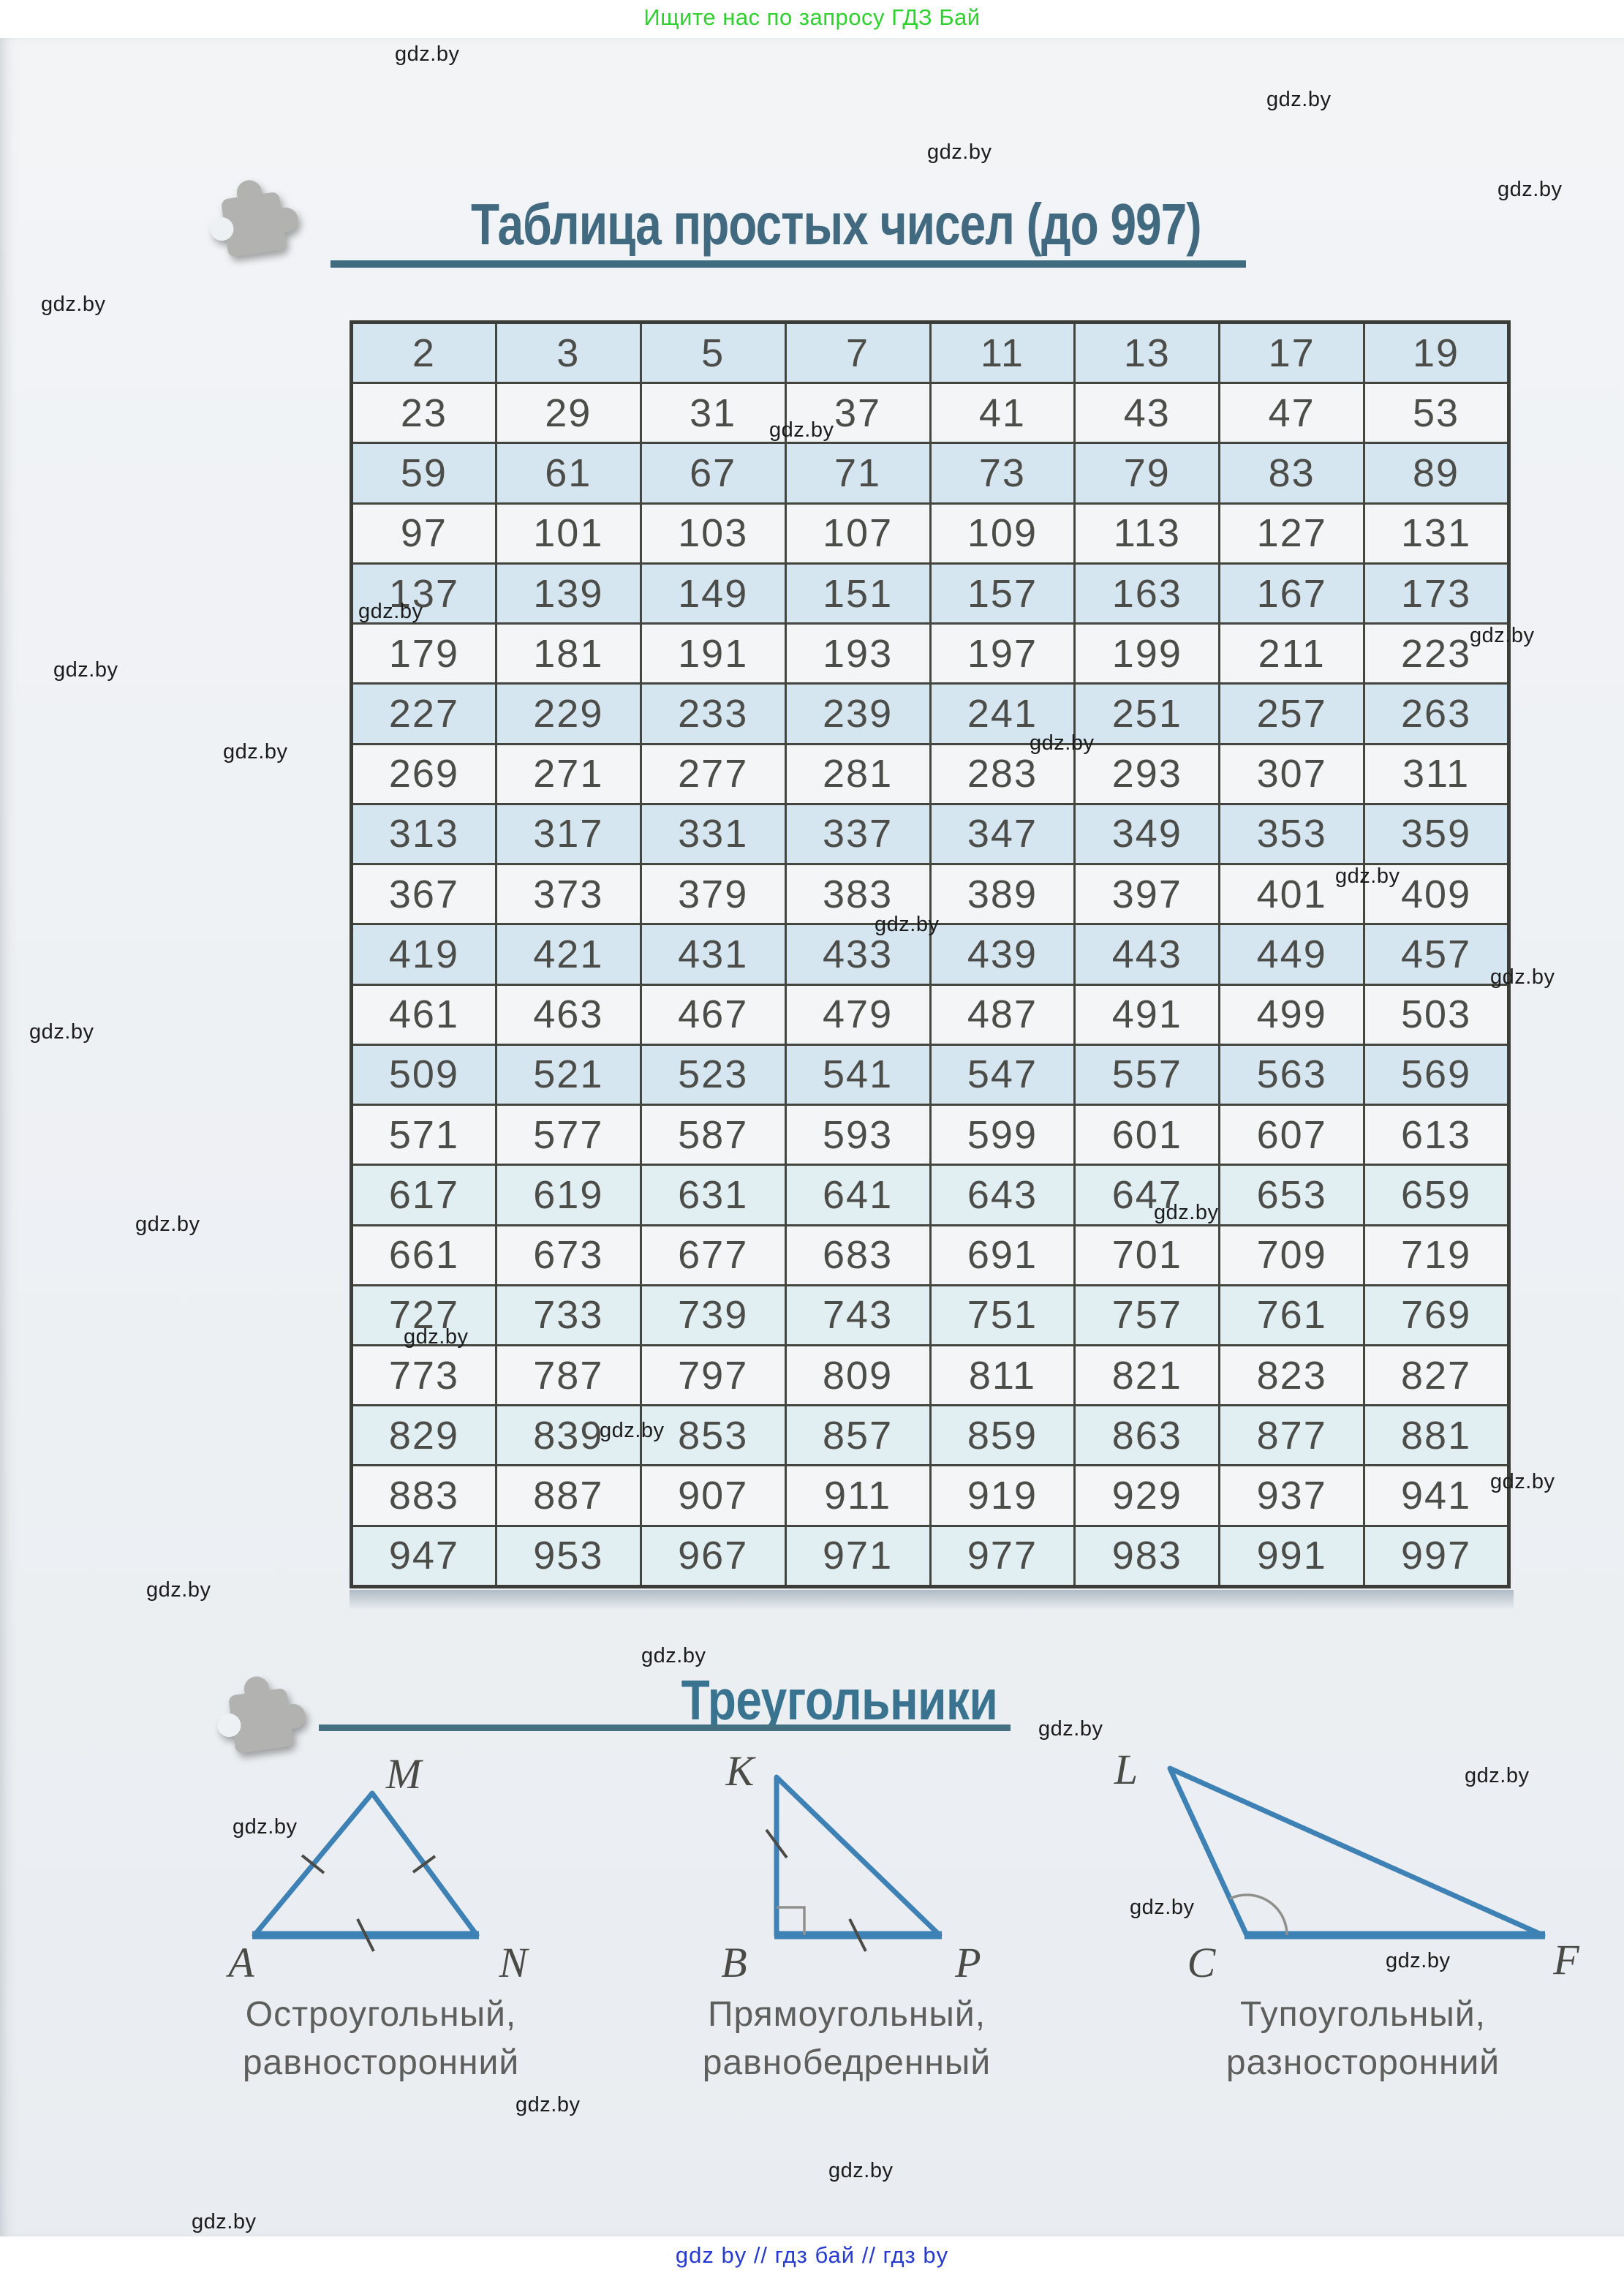 This screenshot has height=2273, width=1624. I want to click on caption-line: Прямоугольный,, so click(847, 2014).